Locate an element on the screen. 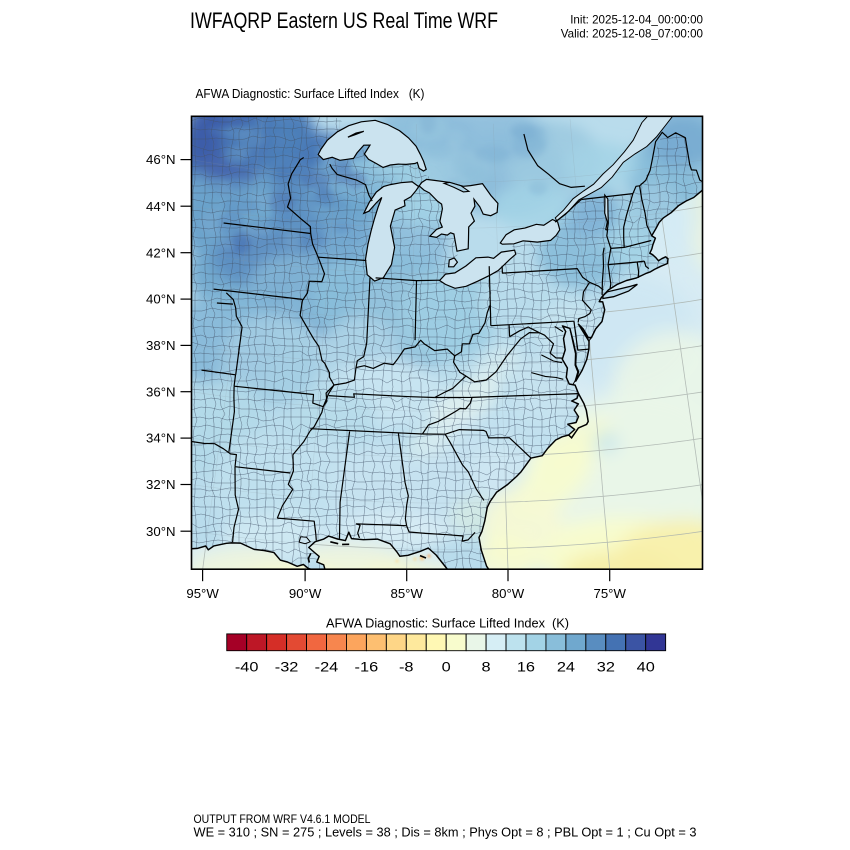 This screenshot has height=850, width=850. svg-text: 38°N is located at coordinates (160, 345).